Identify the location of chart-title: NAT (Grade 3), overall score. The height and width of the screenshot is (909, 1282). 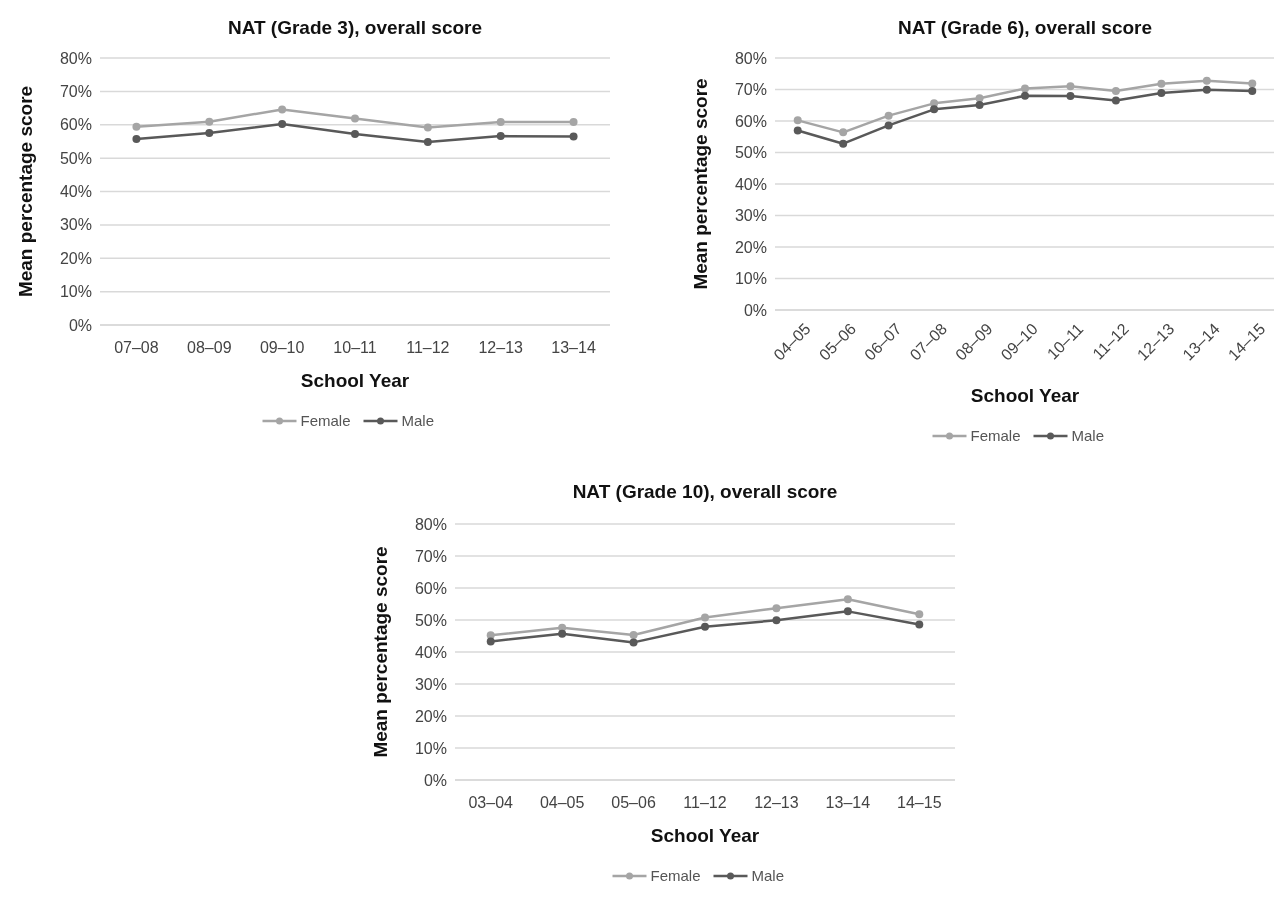
(355, 27).